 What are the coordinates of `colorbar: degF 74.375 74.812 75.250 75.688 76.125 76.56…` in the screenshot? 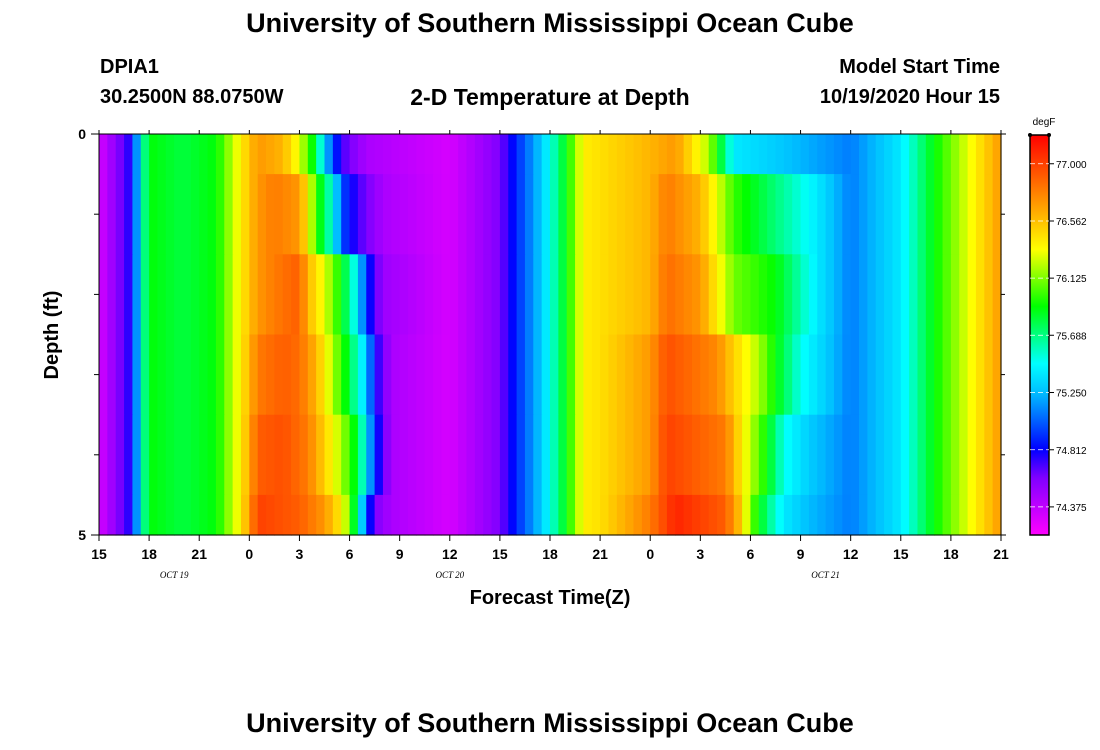 It's located at (1057, 326).